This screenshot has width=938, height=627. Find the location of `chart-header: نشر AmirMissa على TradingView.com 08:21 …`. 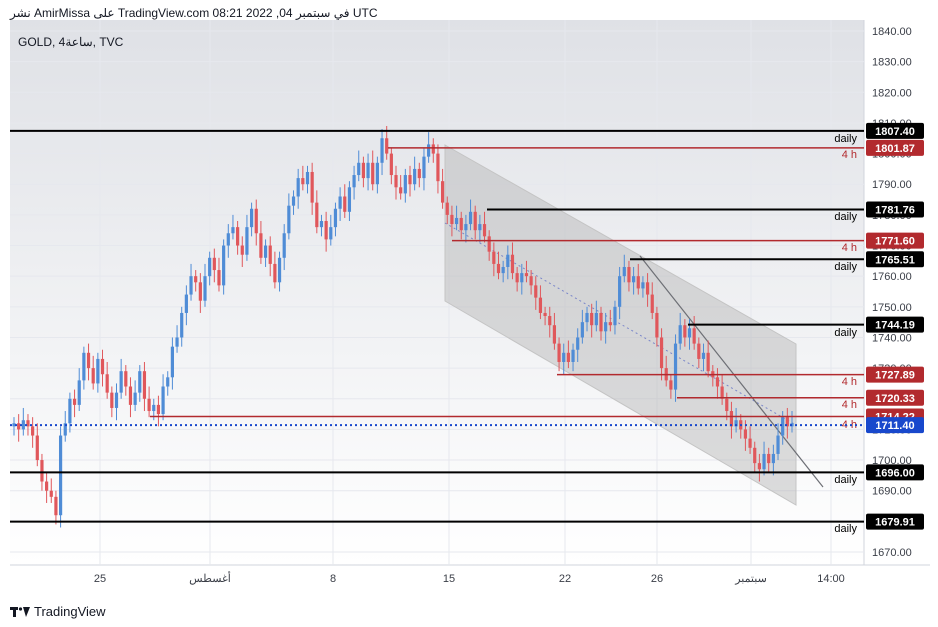

chart-header: نشر AmirMissa على TradingView.com 08:21 … is located at coordinates (194, 13).